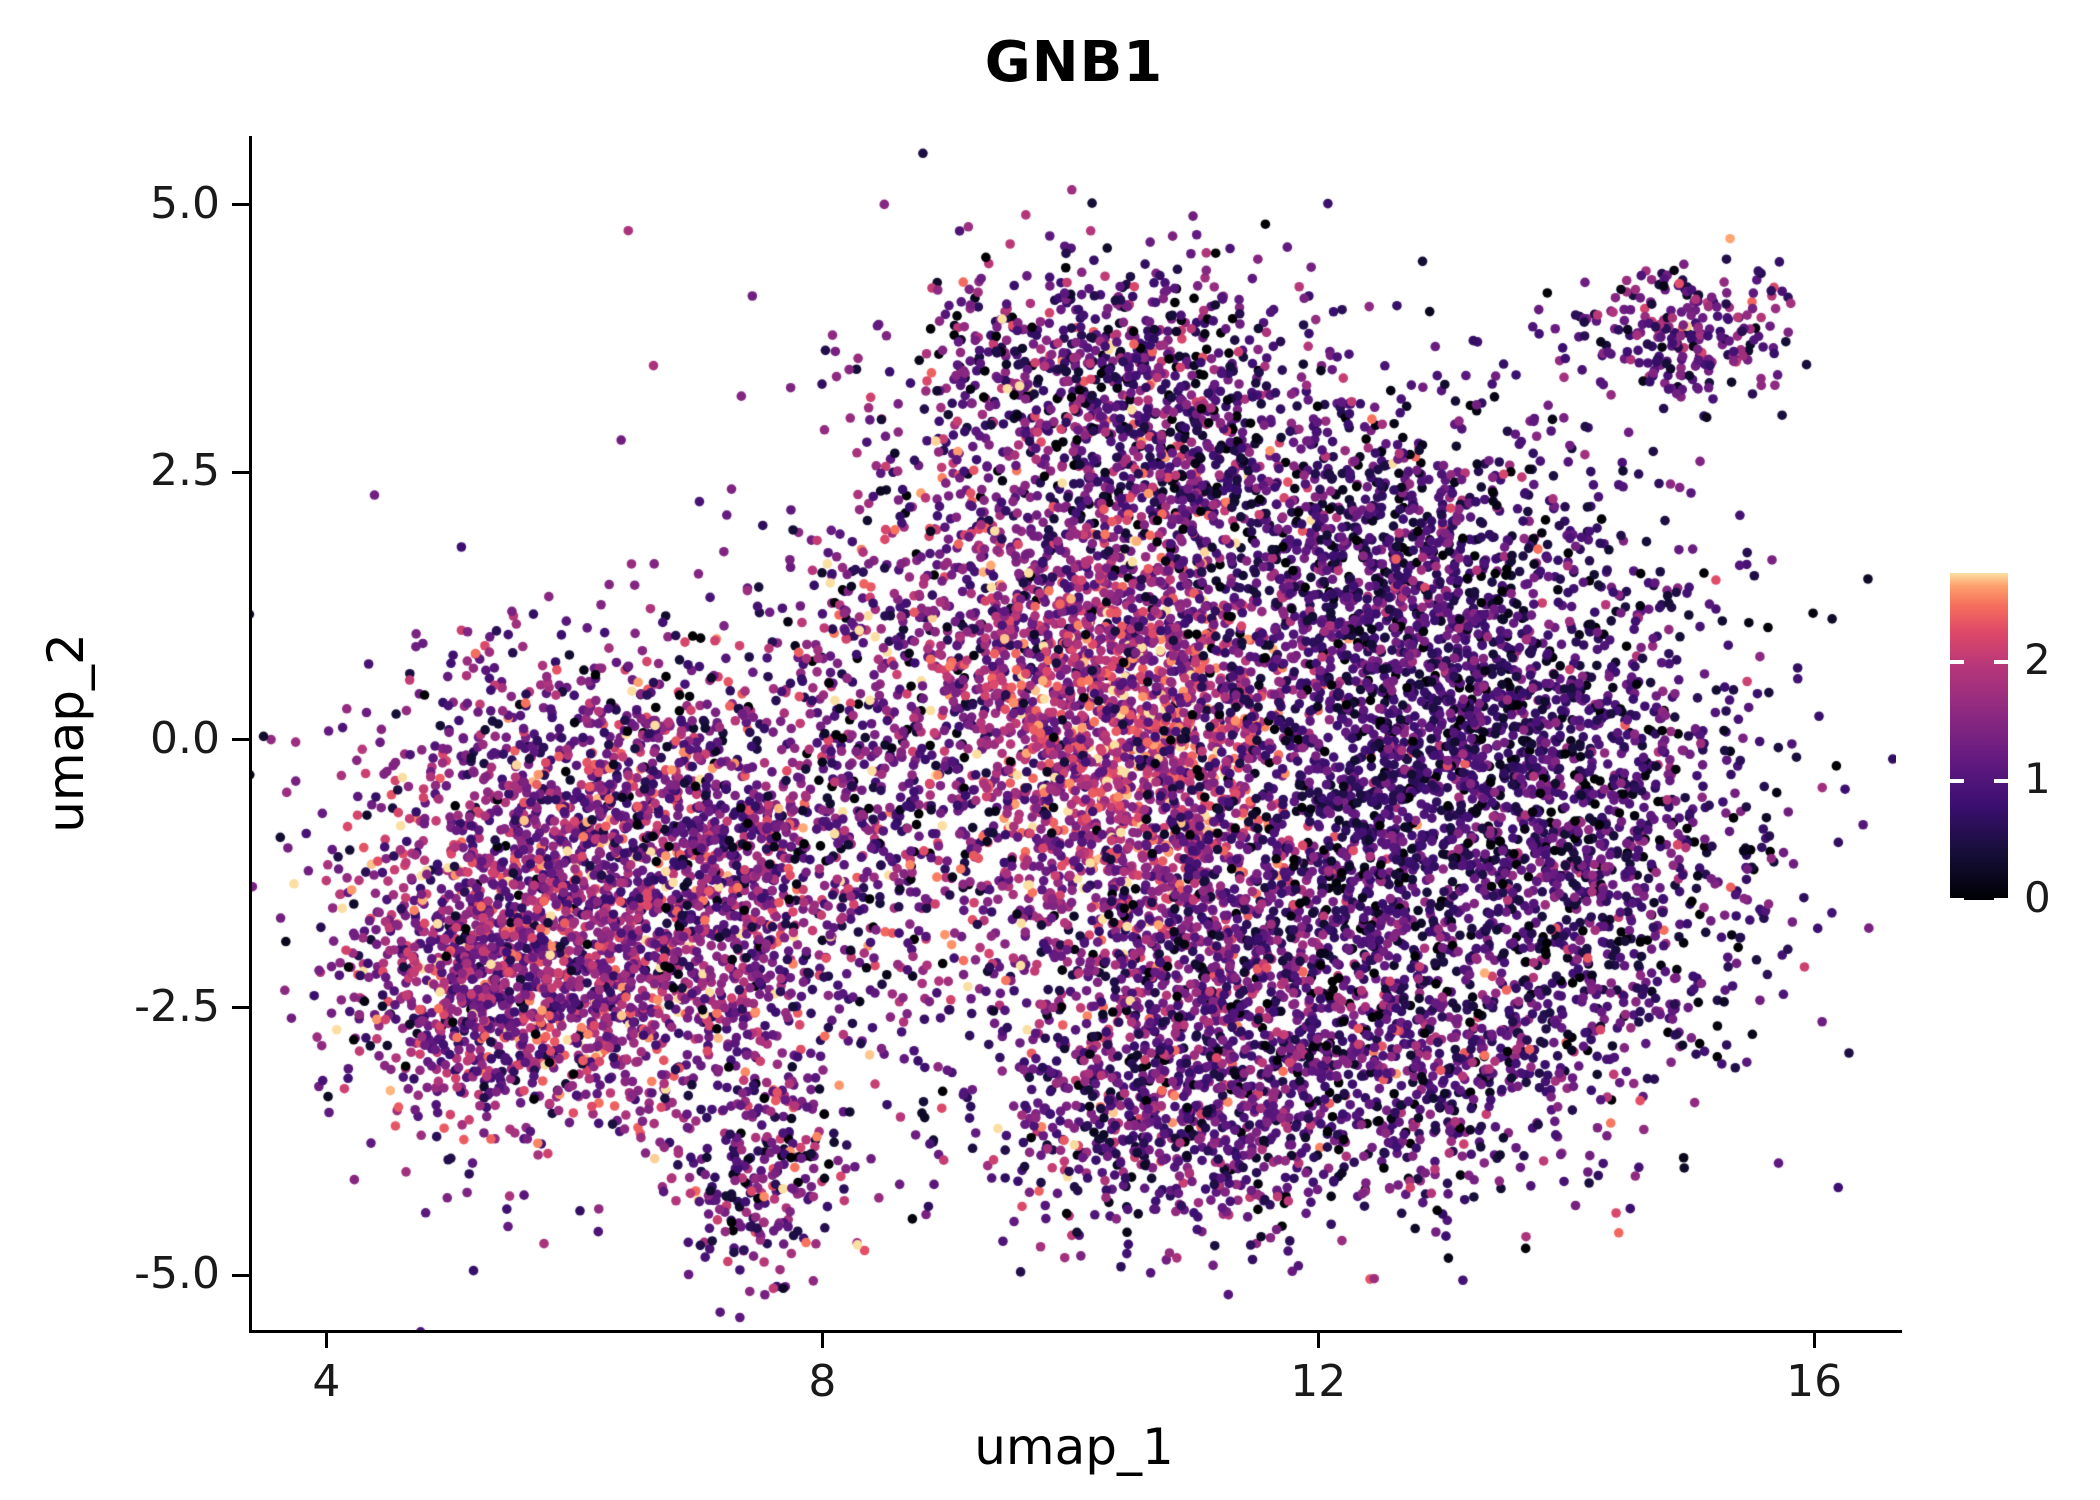  I want to click on y-tick-label: -2.5, so click(177, 1006).